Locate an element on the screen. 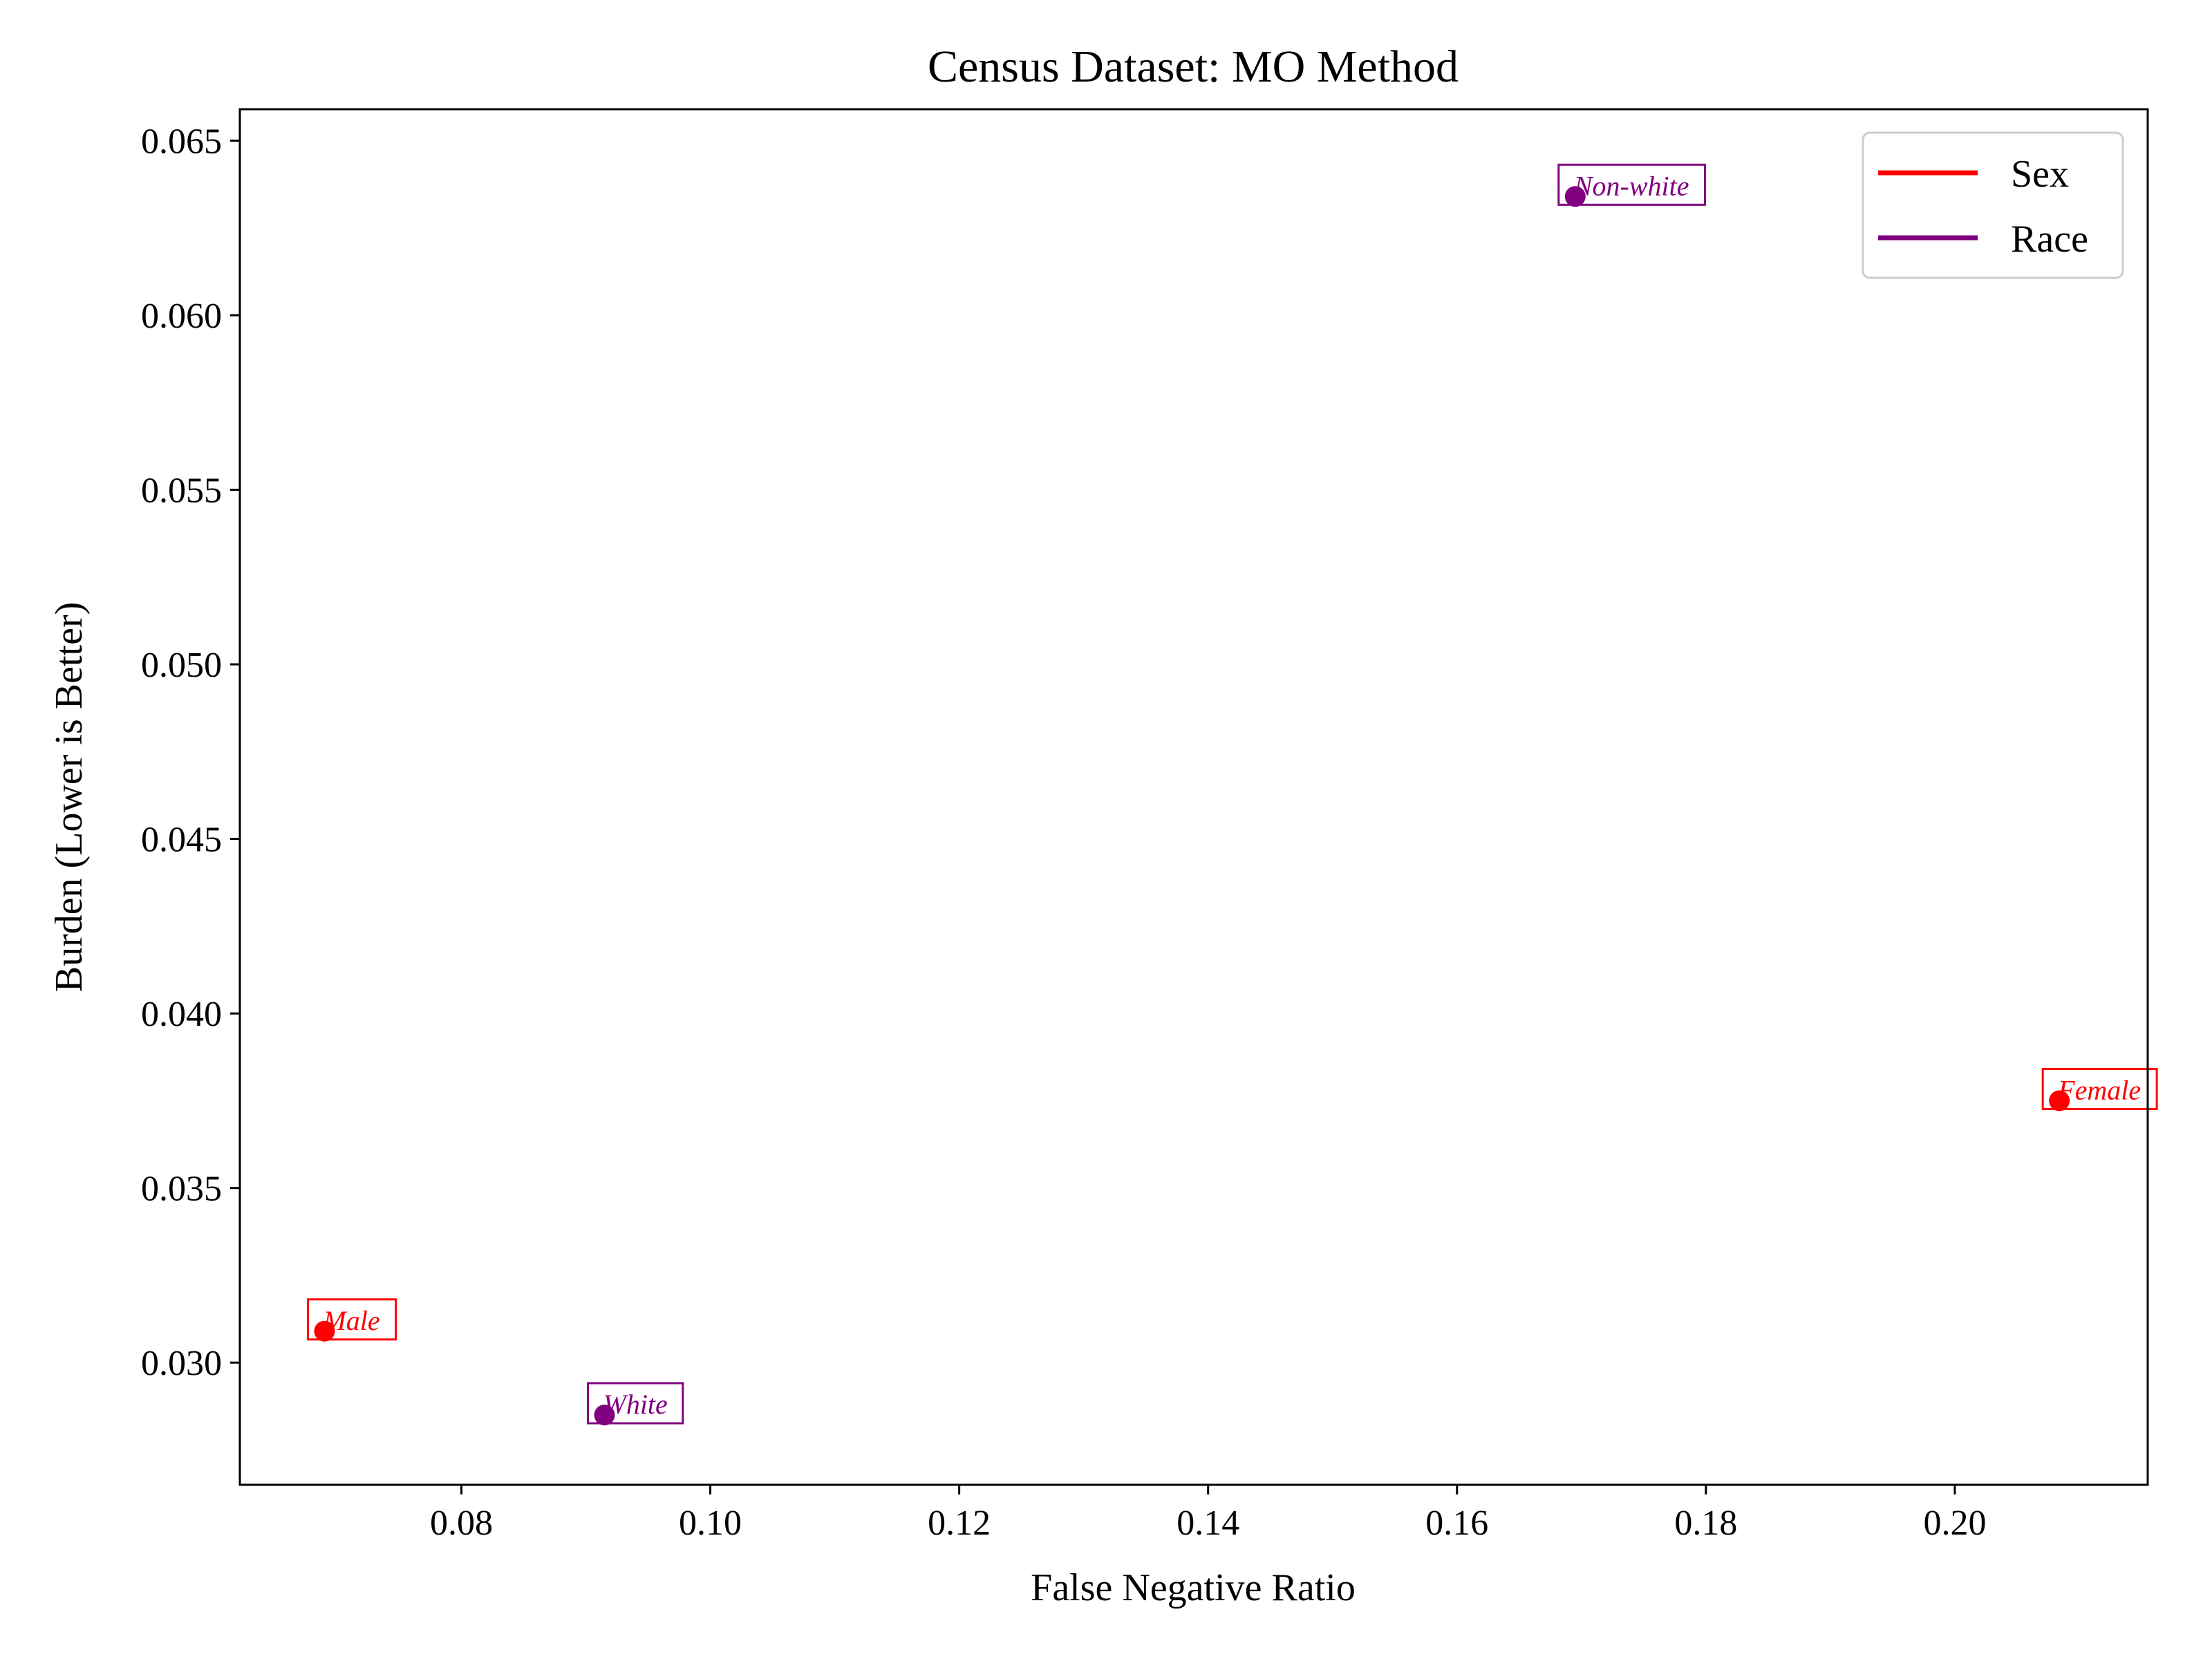  x-axis-label: False Negative Ratio is located at coordinates (1193, 1587).